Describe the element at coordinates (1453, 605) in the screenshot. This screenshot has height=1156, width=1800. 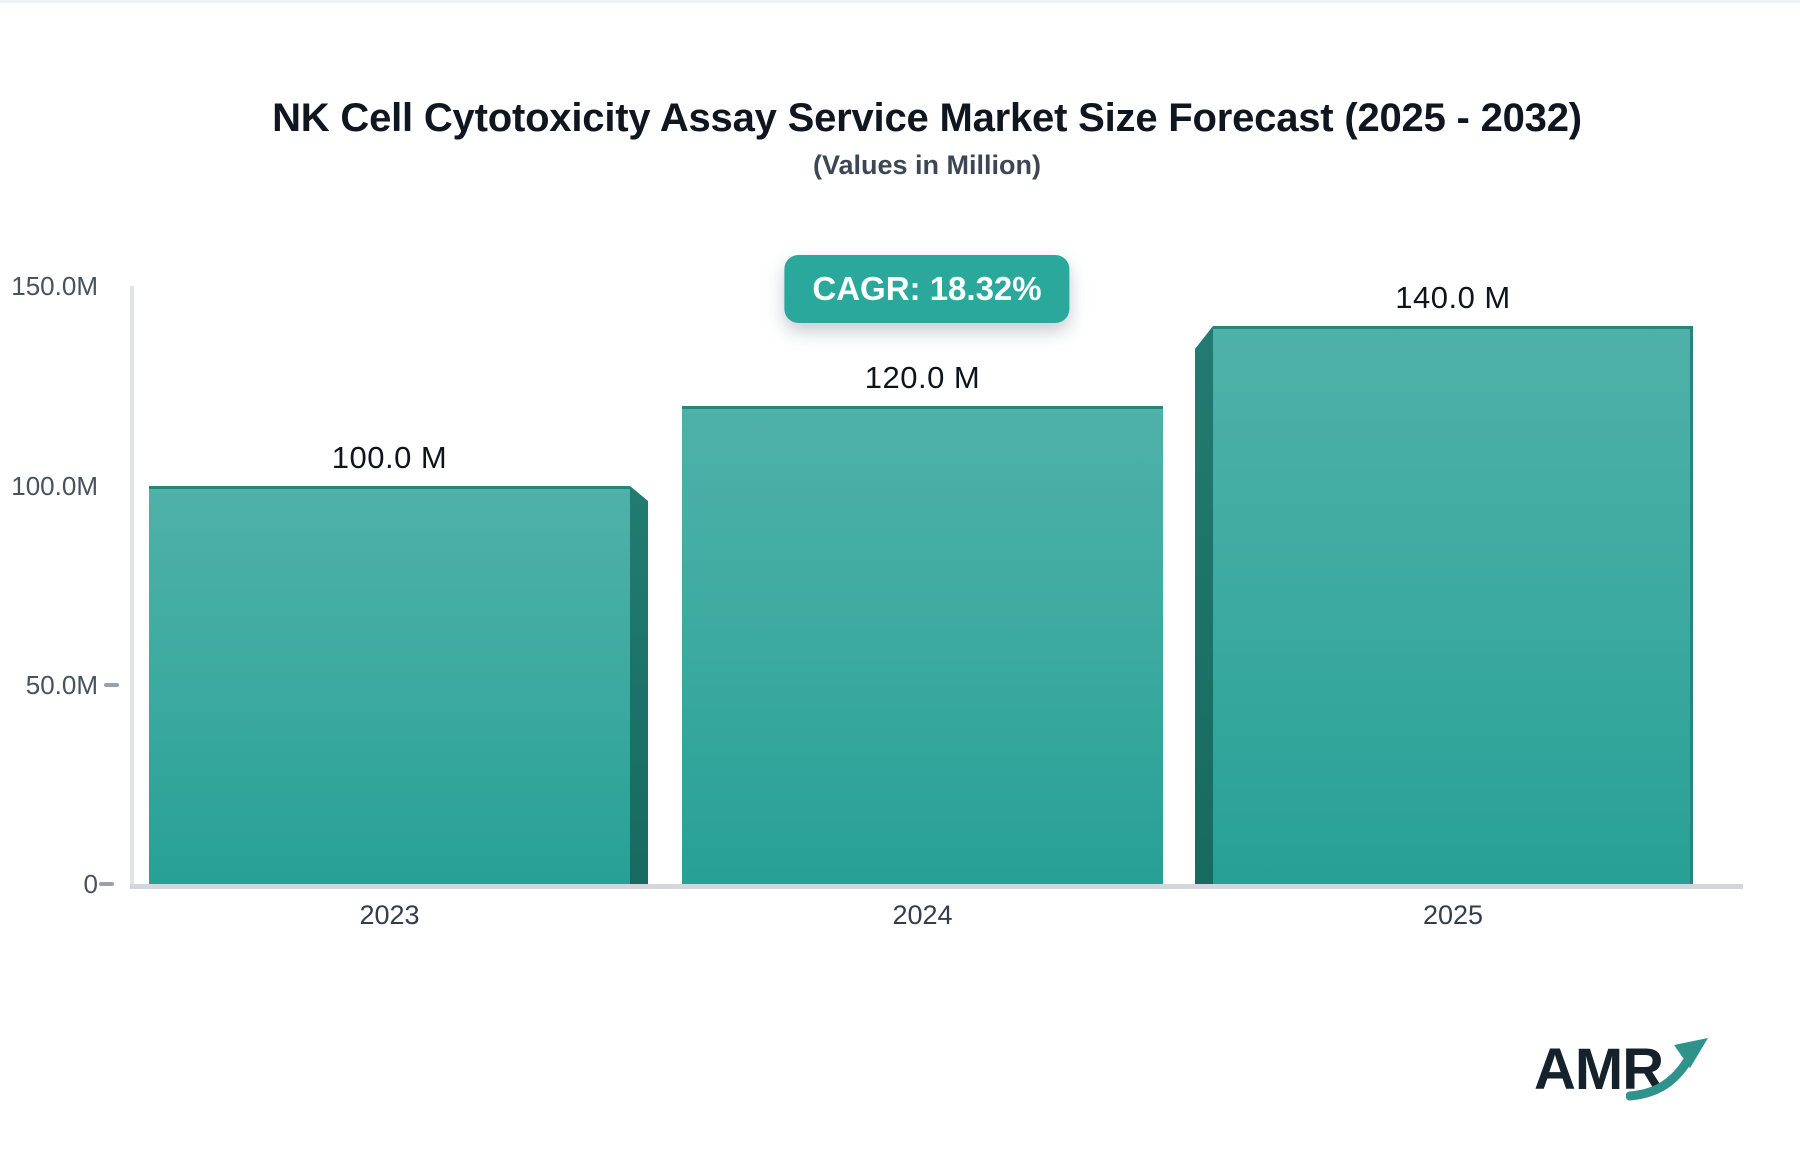
I see `bar-2025-face` at that location.